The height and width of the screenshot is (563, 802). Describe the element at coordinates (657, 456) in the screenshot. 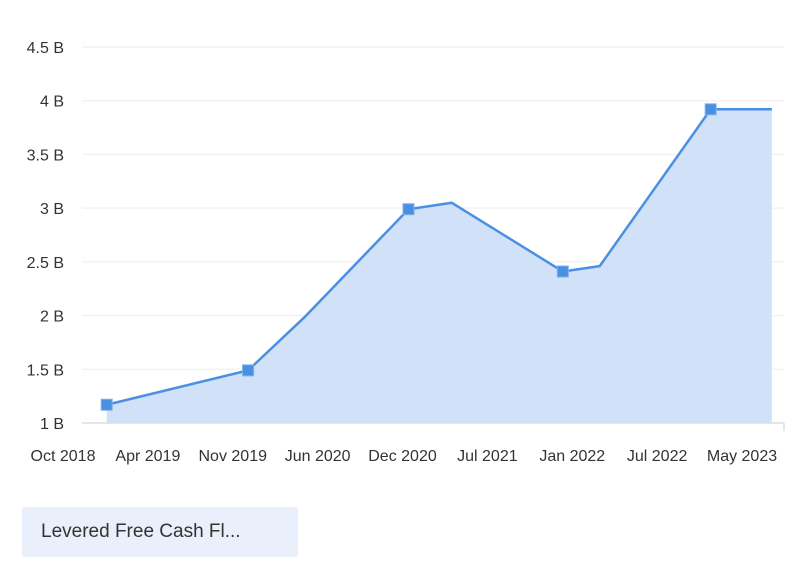

I see `x-tick-label: Jul 2022` at that location.